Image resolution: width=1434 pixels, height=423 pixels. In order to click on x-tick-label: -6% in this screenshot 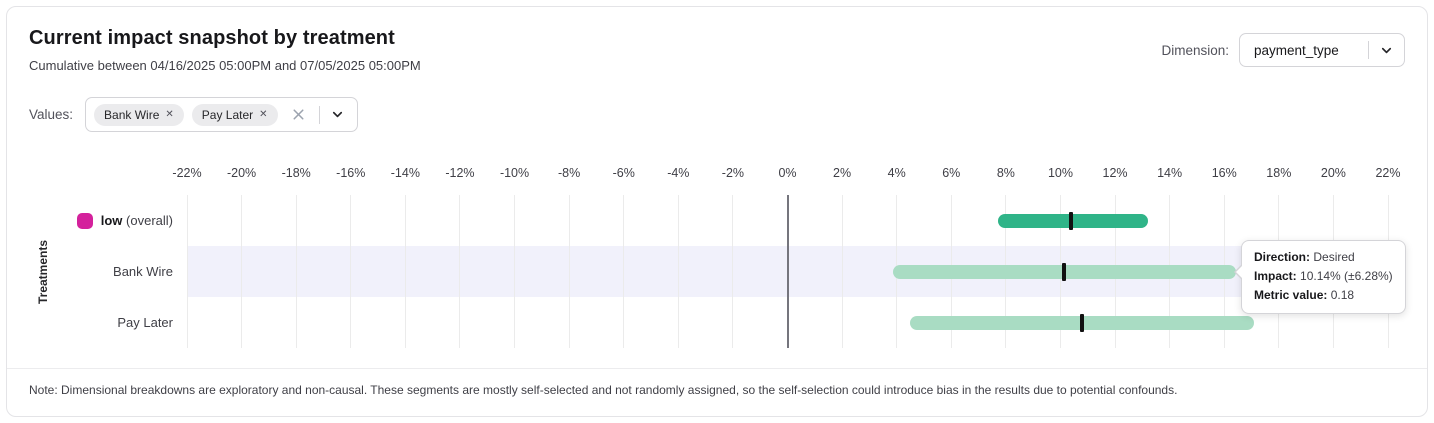, I will do `click(623, 173)`.